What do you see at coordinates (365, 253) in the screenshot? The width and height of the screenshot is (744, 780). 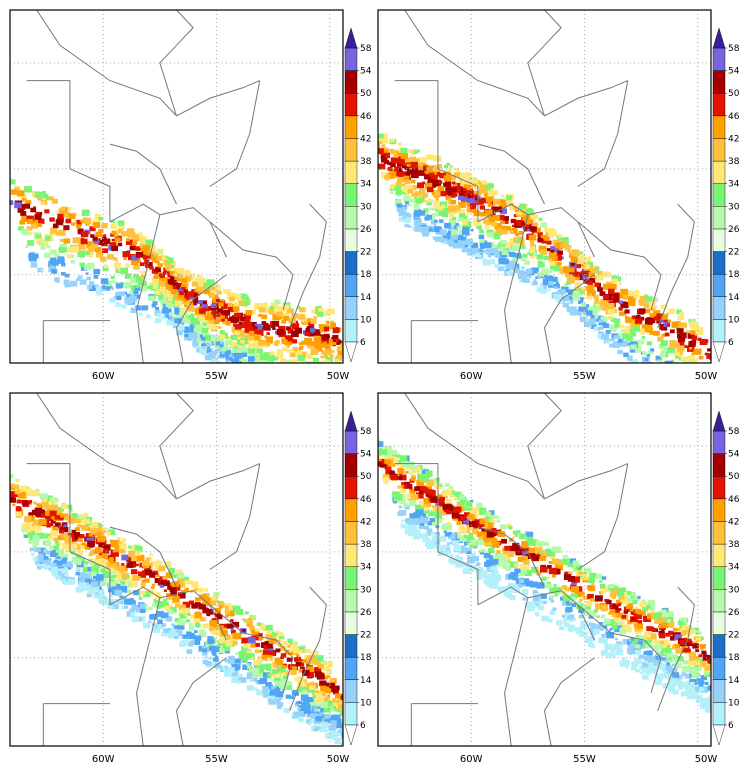 I see `colorbar-label: 22` at bounding box center [365, 253].